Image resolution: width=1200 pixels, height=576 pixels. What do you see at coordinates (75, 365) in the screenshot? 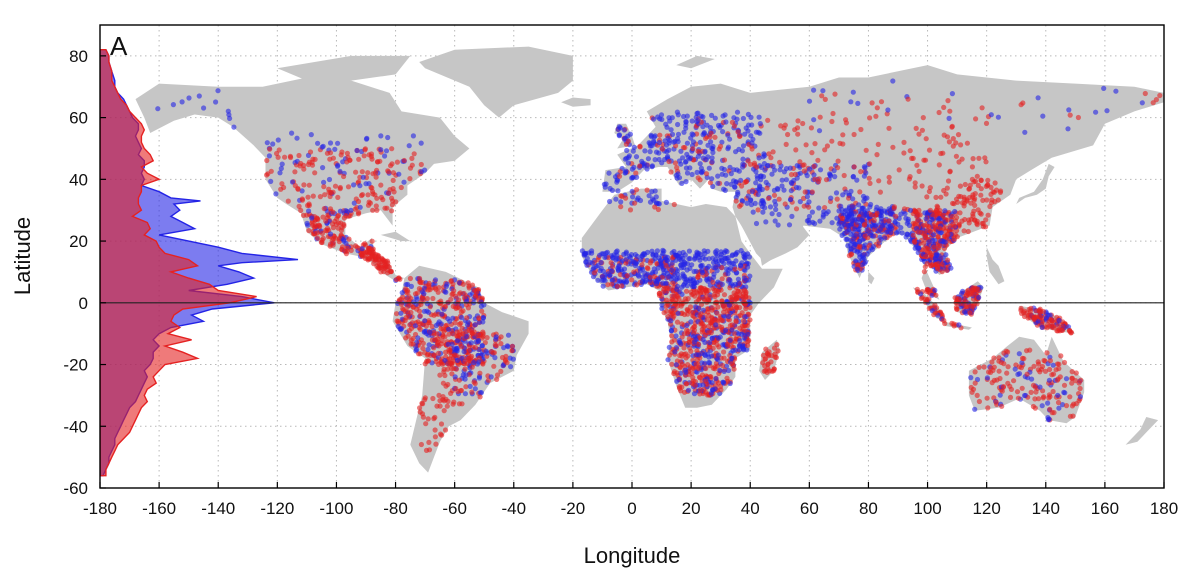
I see `y-tick-label-2: -20` at bounding box center [75, 365].